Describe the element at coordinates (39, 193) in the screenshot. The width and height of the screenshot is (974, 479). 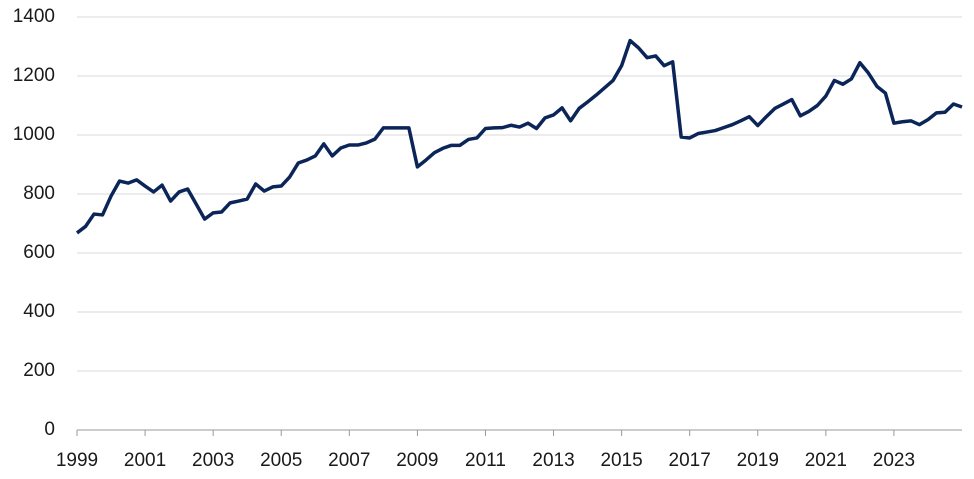
I see `y-tick-label: 800` at that location.